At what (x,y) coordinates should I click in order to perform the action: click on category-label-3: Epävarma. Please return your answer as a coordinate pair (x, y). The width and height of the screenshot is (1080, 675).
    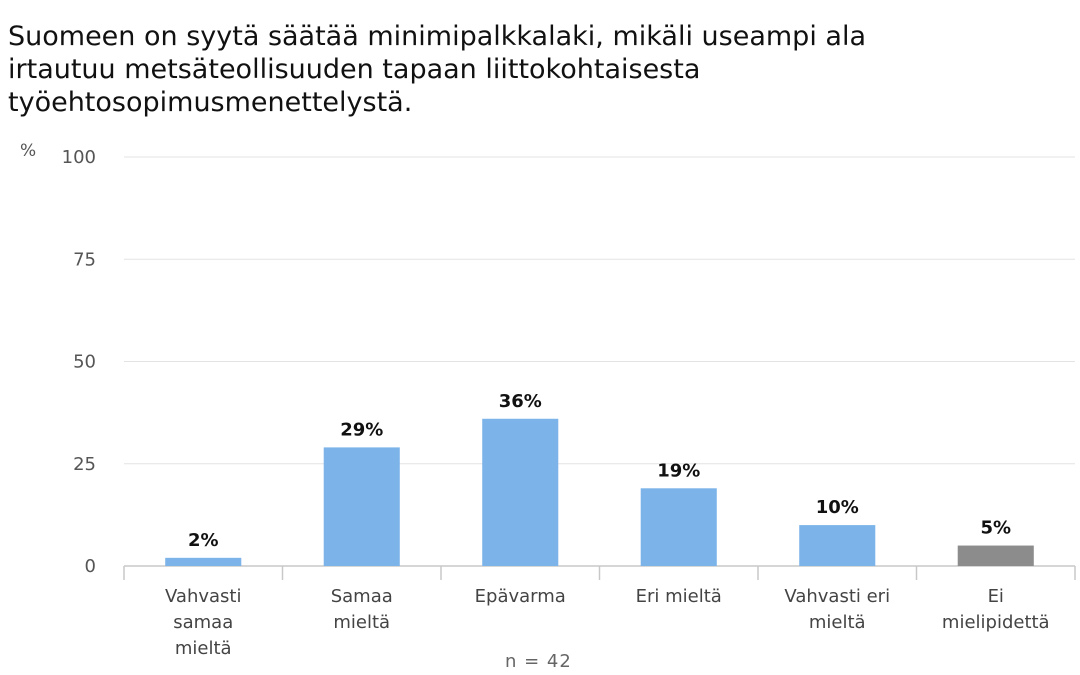
    Looking at the image, I should click on (520, 596).